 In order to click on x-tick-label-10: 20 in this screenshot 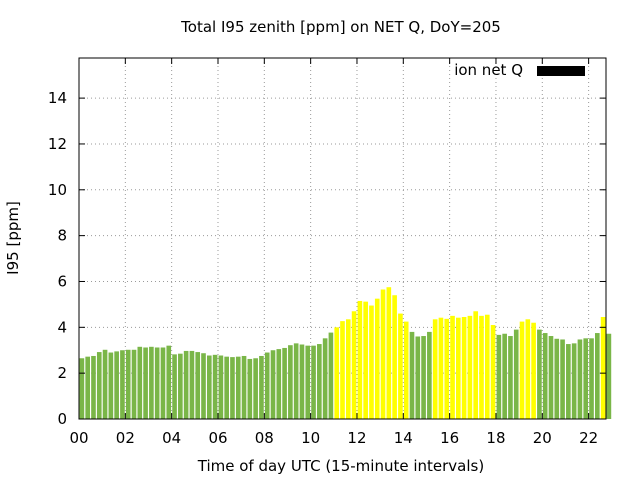, I will do `click(542, 438)`.